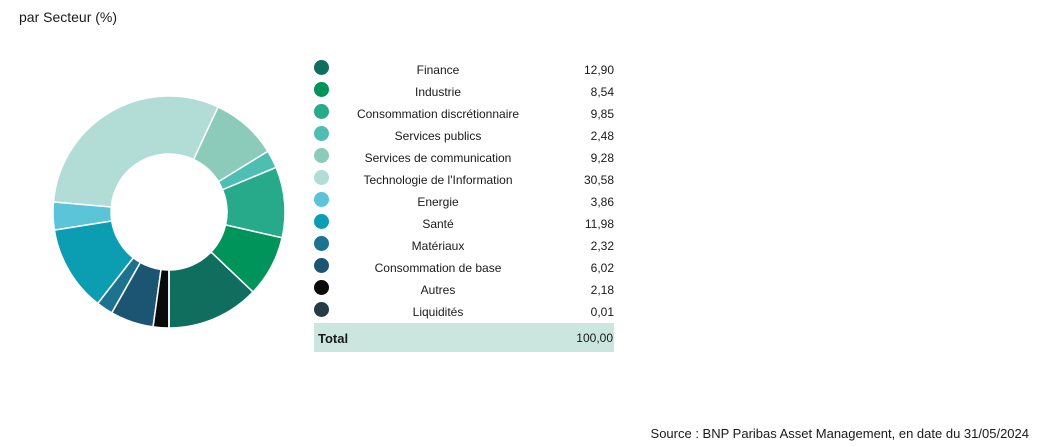 This screenshot has height=447, width=1042. What do you see at coordinates (464, 69) in the screenshot?
I see `legend-row: Finance 12,90` at bounding box center [464, 69].